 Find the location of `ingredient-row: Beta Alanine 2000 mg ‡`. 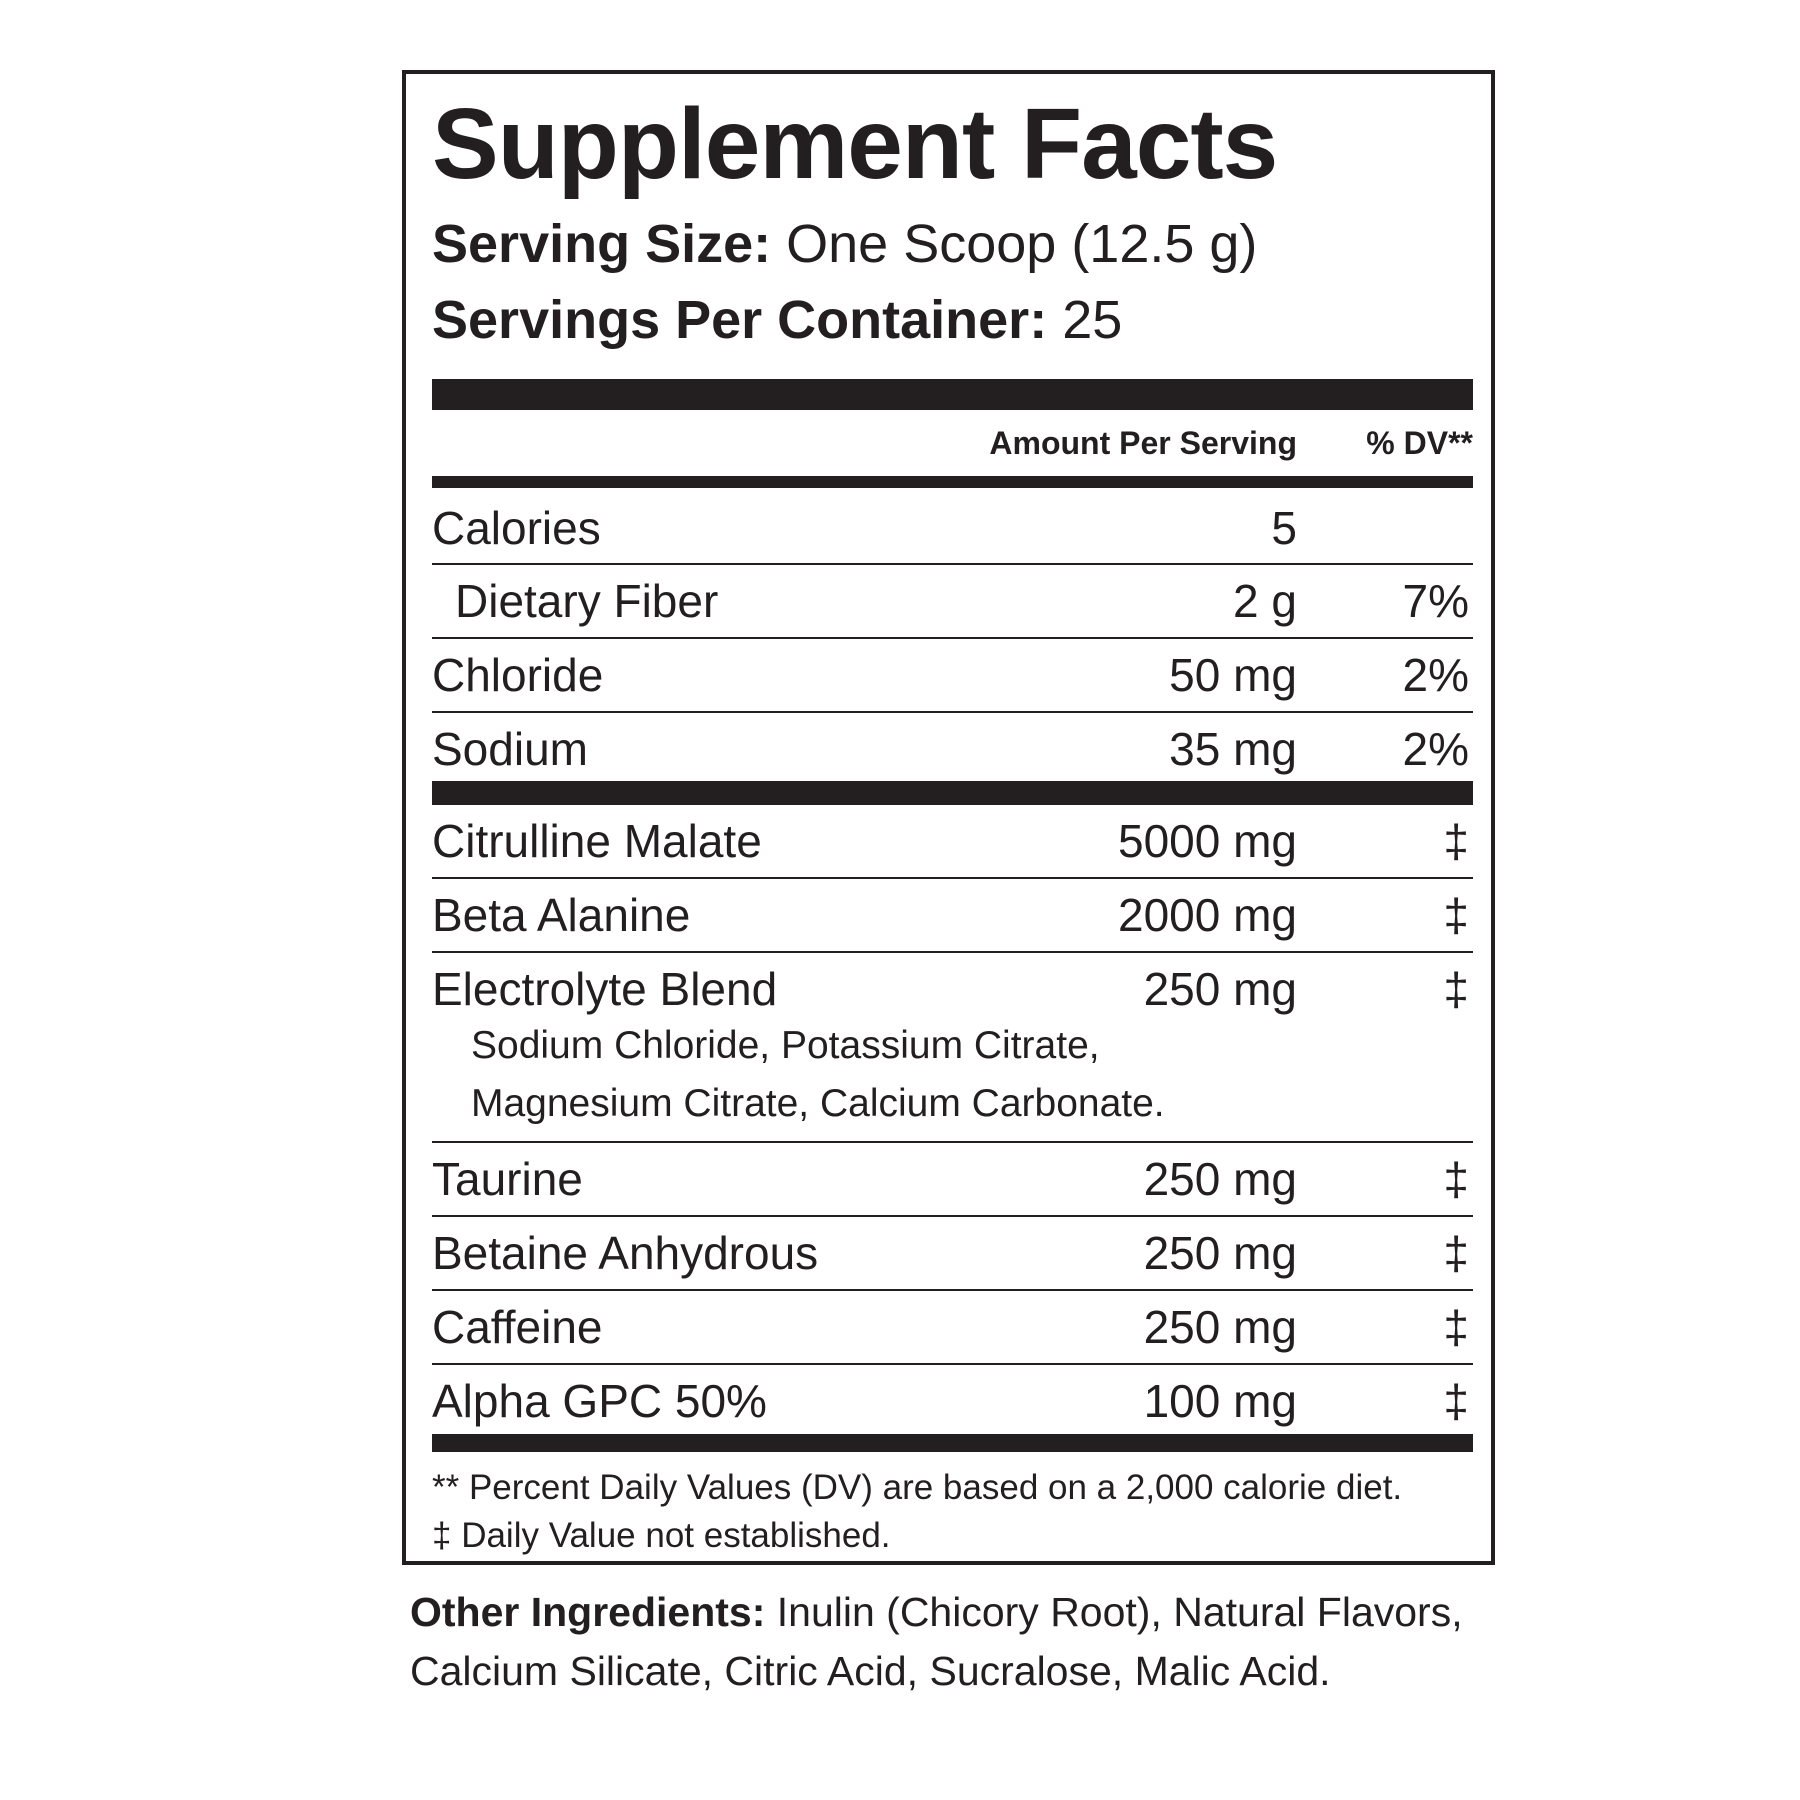

ingredient-row: Beta Alanine 2000 mg ‡ is located at coordinates (952, 916).